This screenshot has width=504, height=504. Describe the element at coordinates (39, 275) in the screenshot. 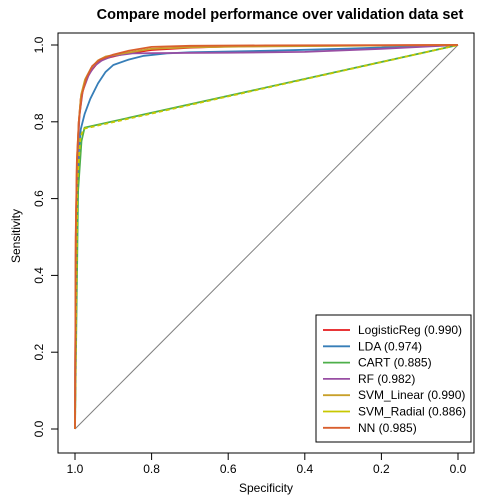

I see `y-tick-label: 0.4` at that location.